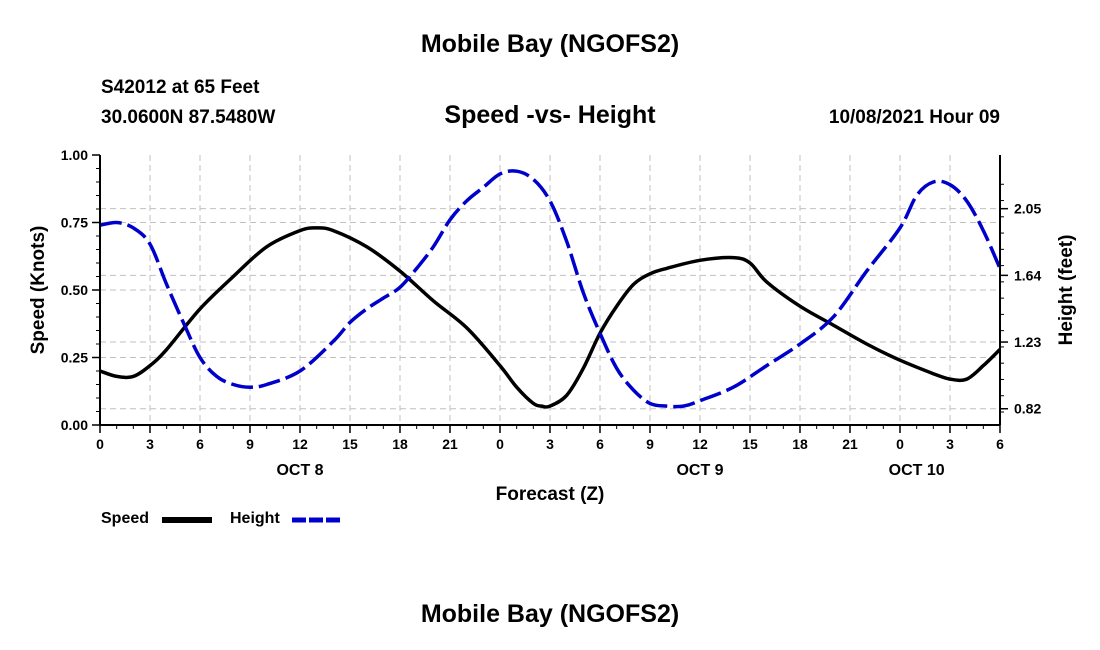  Describe the element at coordinates (187, 520) in the screenshot. I see `legend-speed-swatch` at that location.